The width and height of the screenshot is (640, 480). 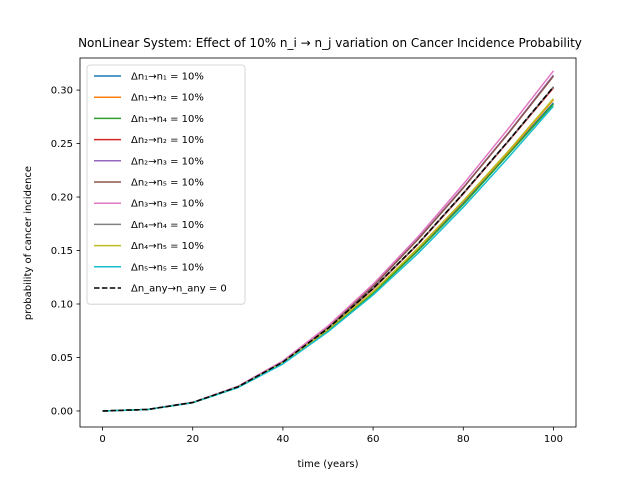 I want to click on legend-label-2: Δn₁→n₄ = 10%, so click(x=167, y=119).